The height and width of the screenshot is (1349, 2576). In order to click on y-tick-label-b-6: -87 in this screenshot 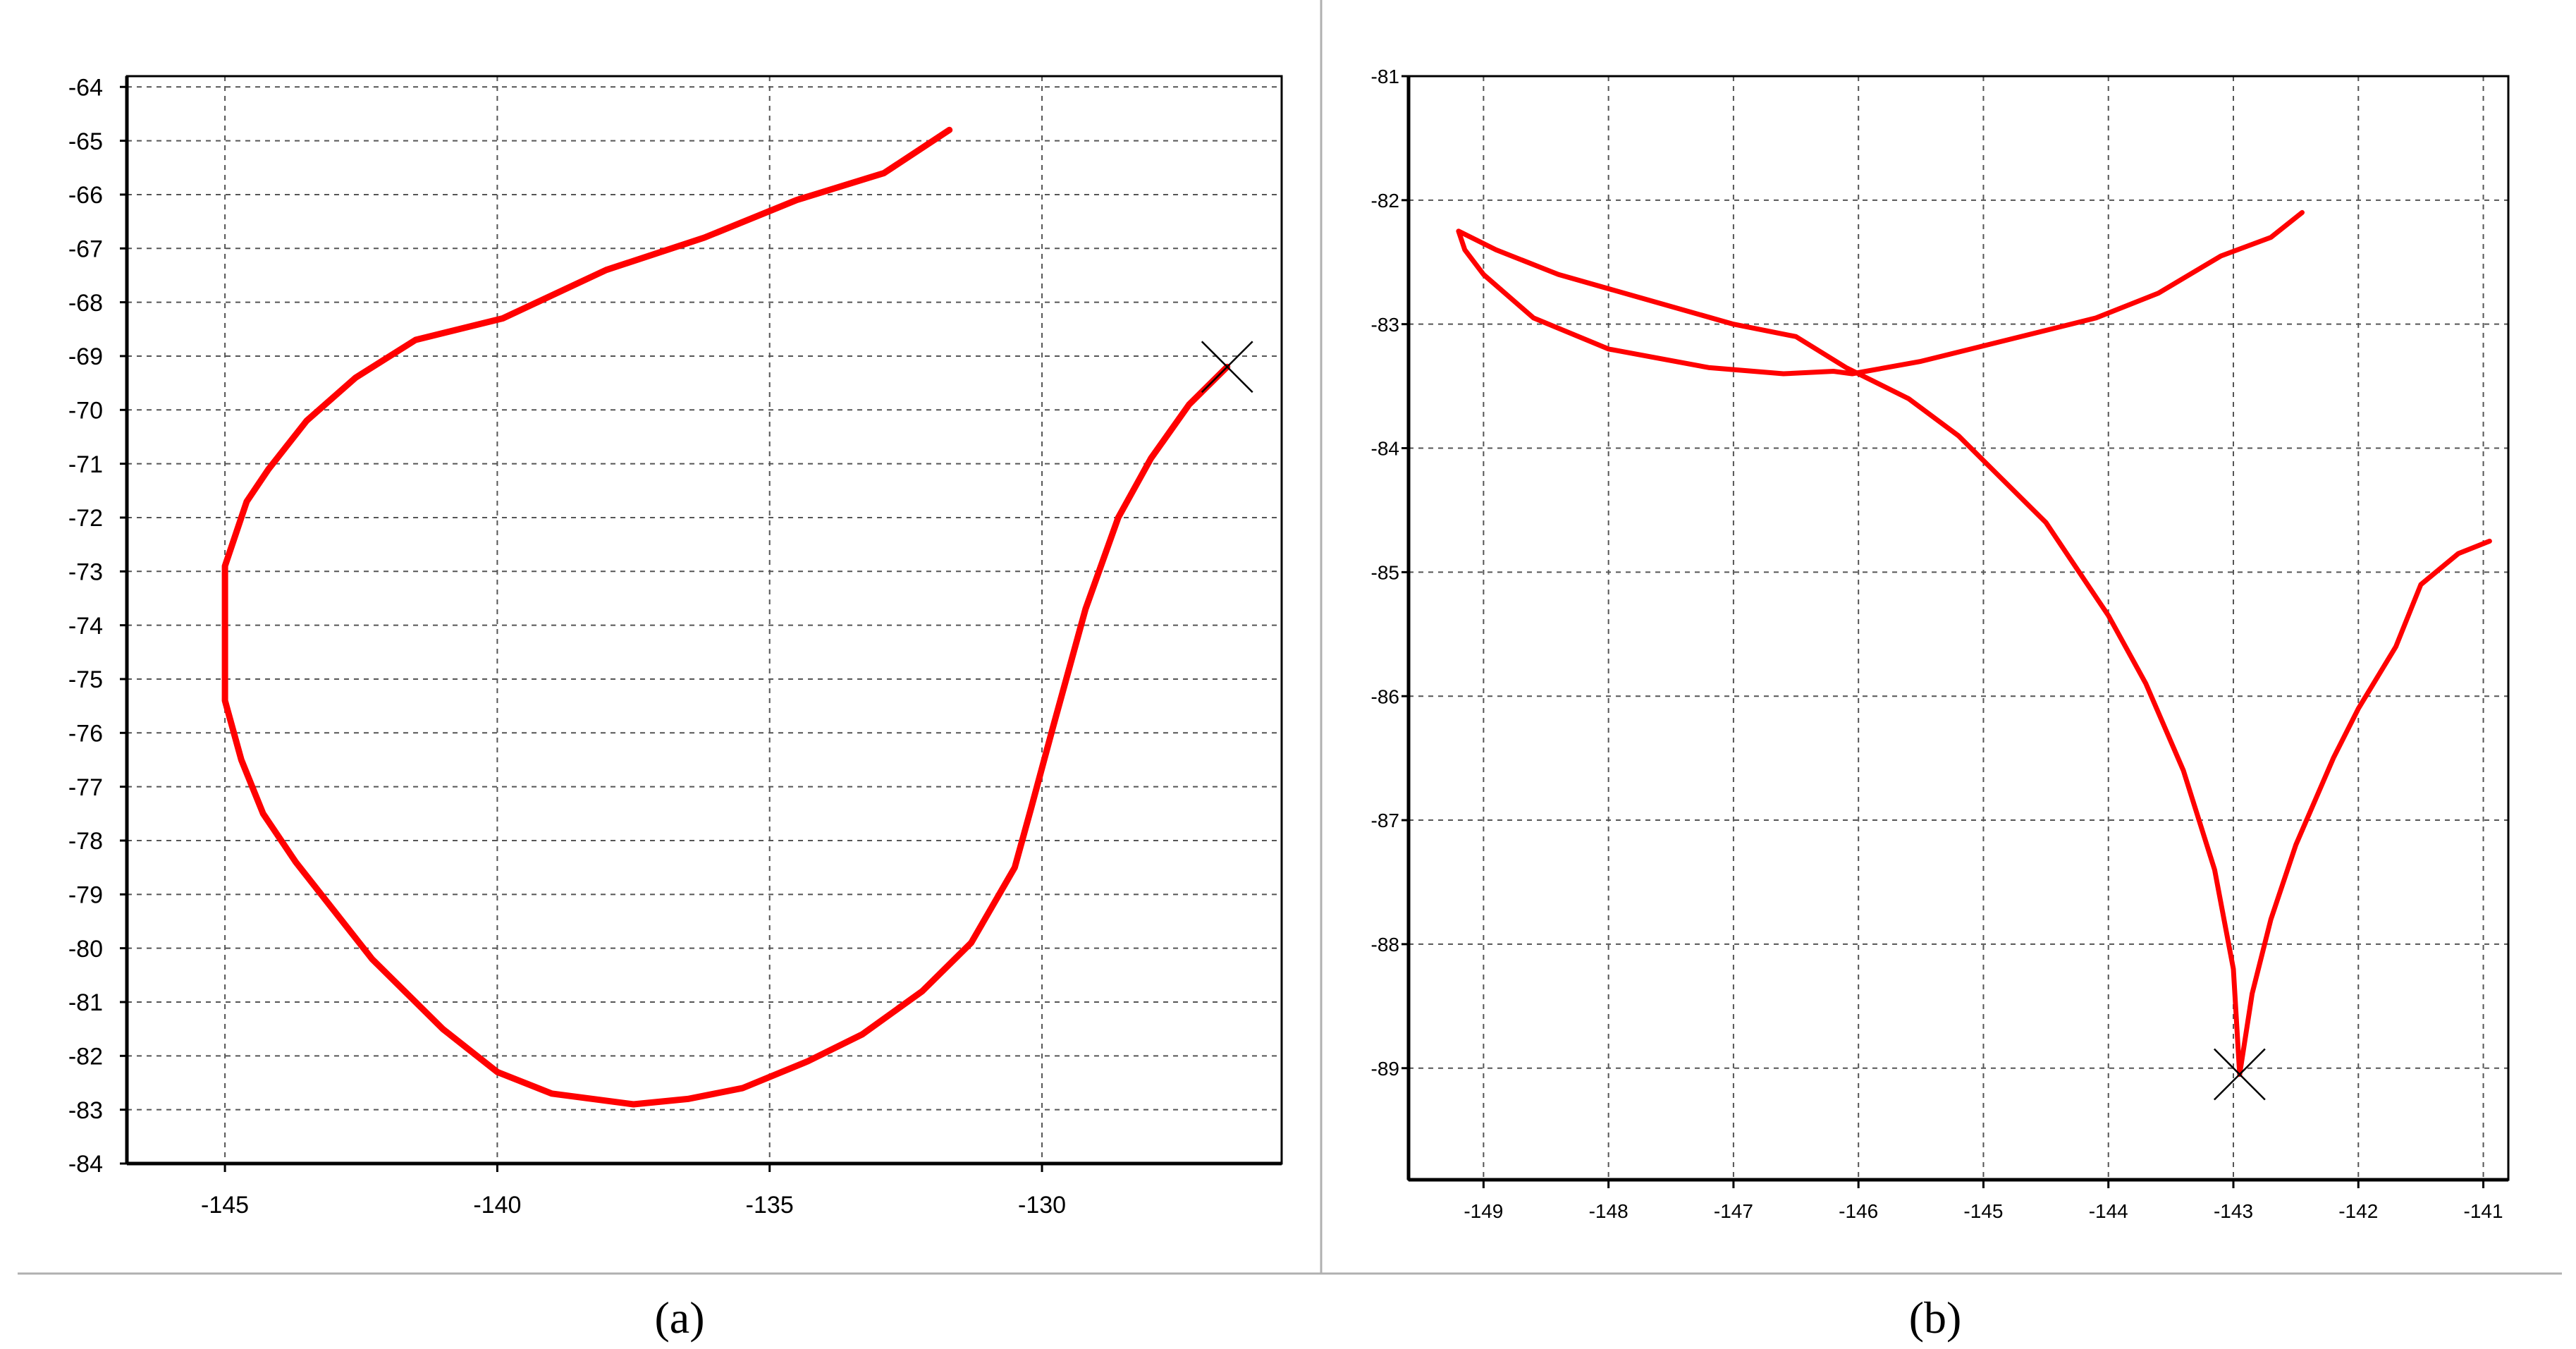, I will do `click(1385, 820)`.